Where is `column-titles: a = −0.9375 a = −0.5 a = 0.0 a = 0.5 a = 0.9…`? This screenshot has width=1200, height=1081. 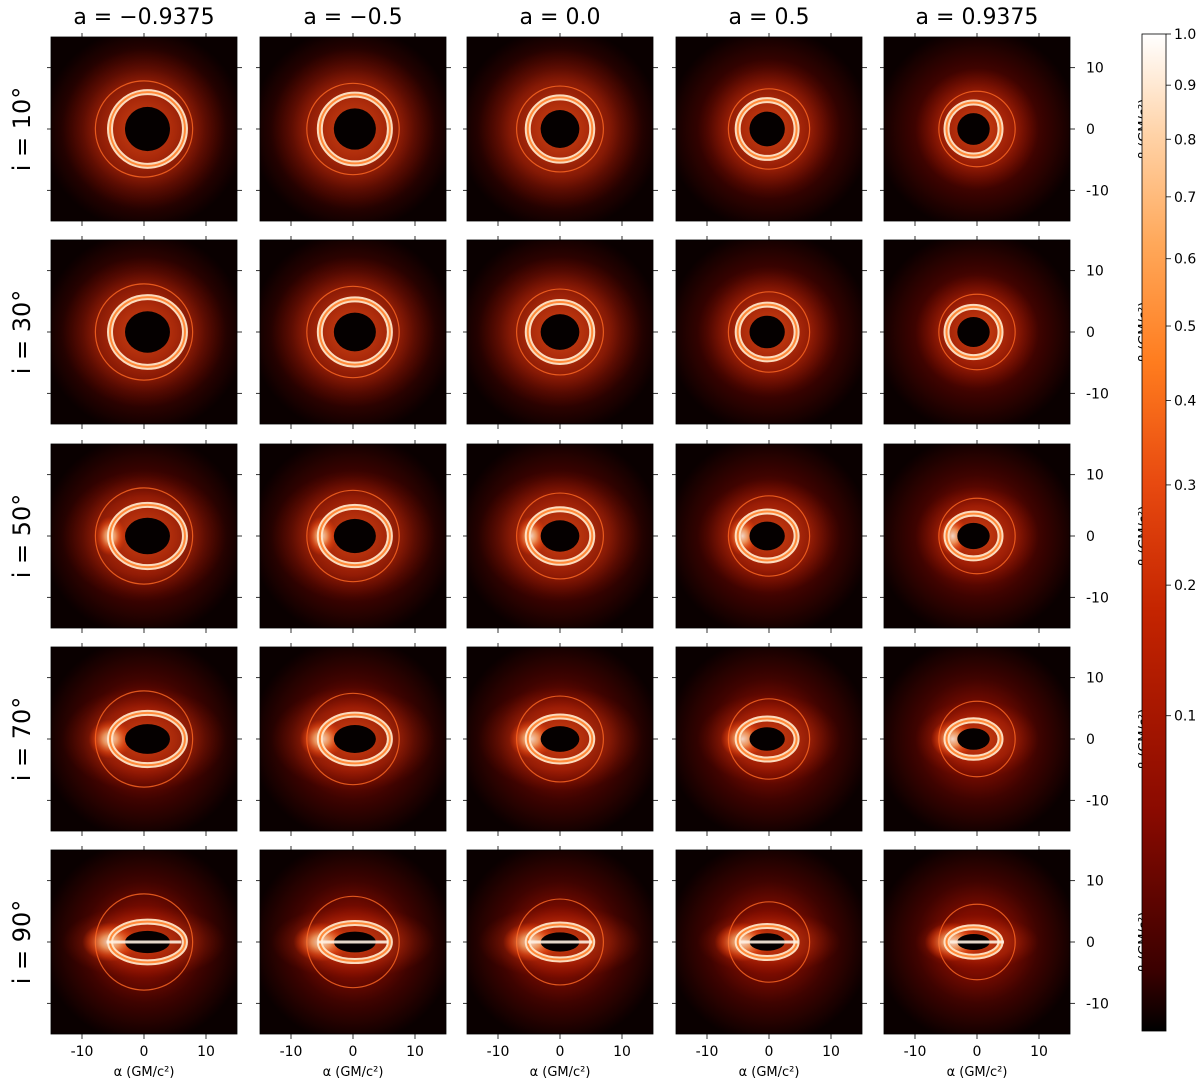
column-titles: a = −0.9375 a = −0.5 a = 0.0 a = 0.5 a = 0.9… is located at coordinates (555, 17).